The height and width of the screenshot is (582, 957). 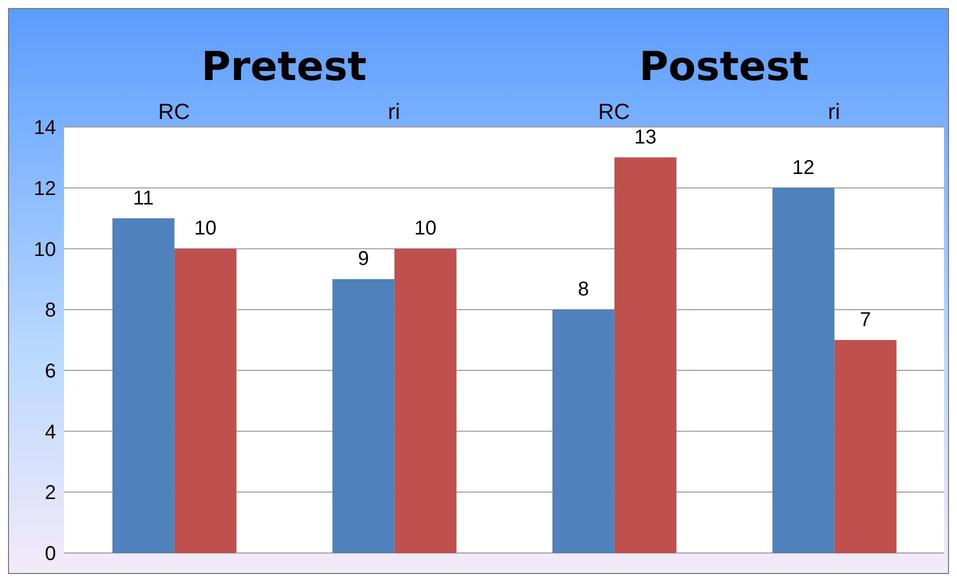 I want to click on y-tick-label: 0, so click(x=50, y=554).